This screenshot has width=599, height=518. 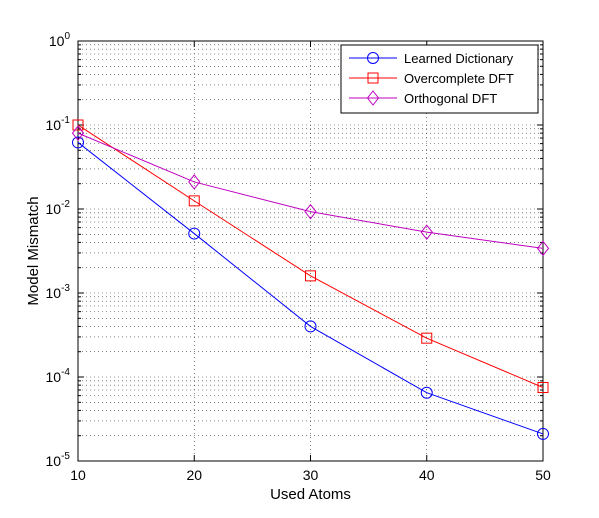 I want to click on y-axis-label: Model Mismatch, so click(x=33, y=250).